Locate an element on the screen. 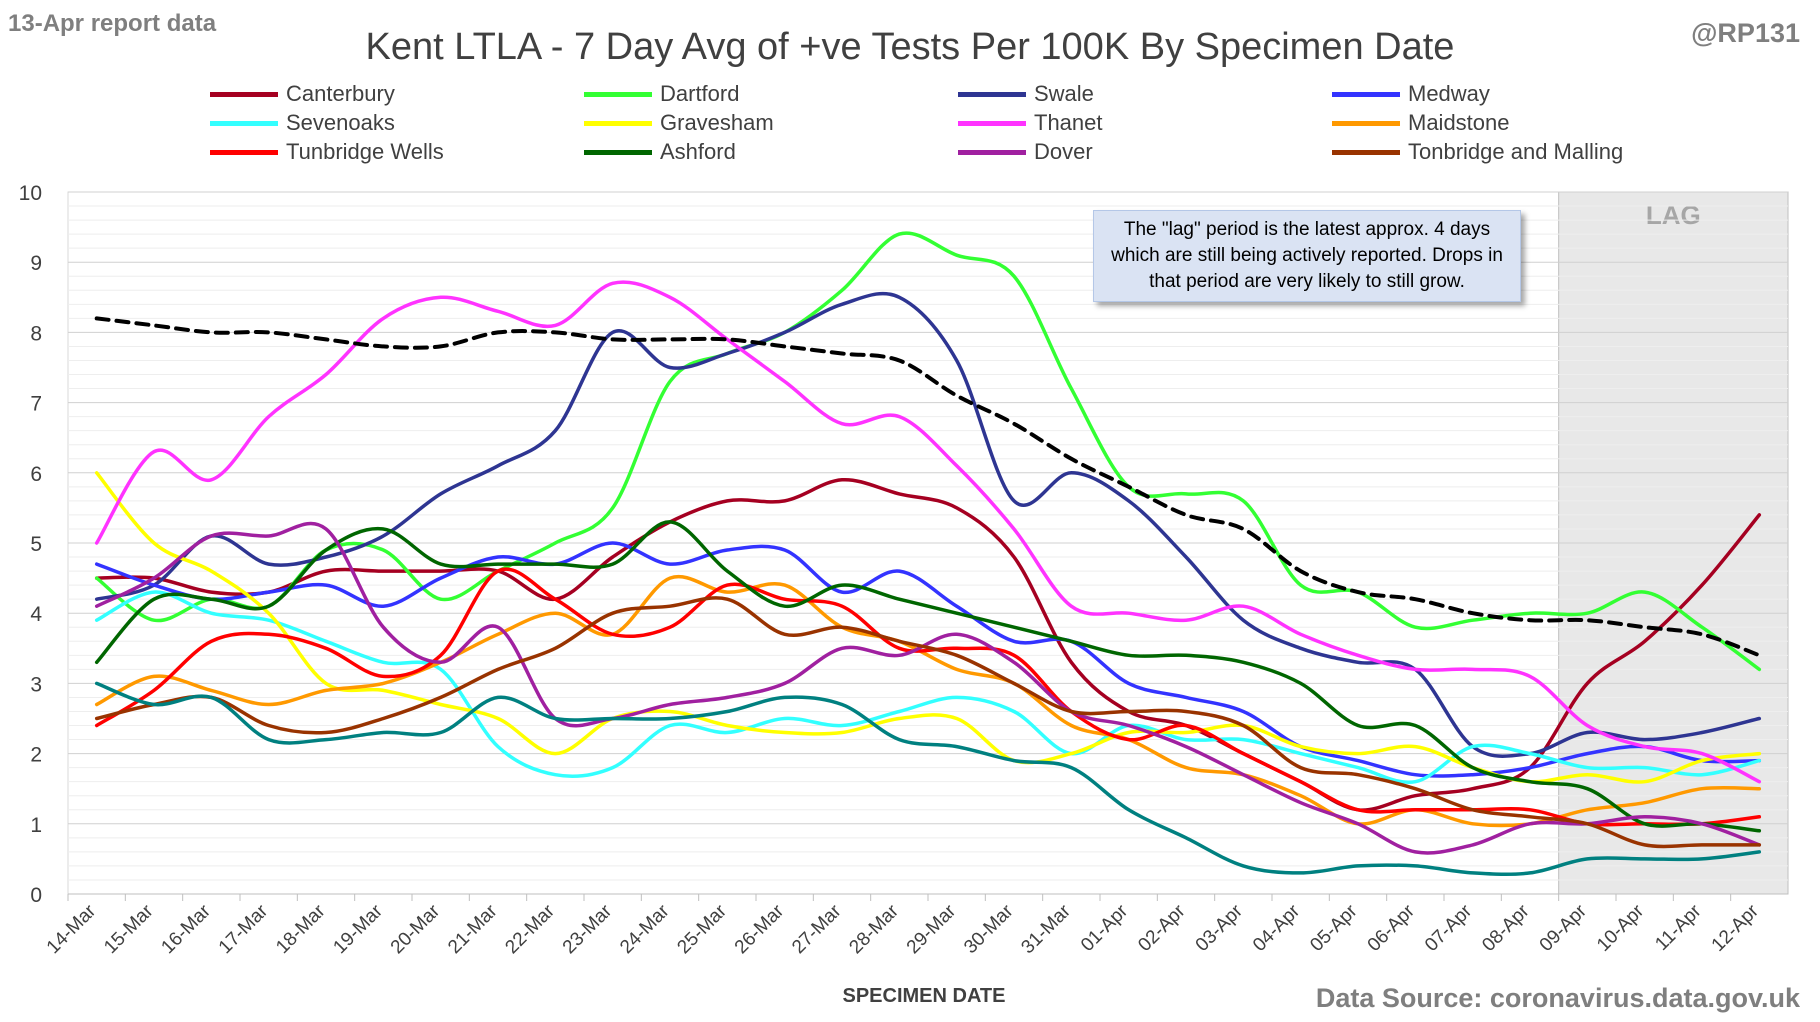 The width and height of the screenshot is (1820, 1022). legend-label: Maidstone is located at coordinates (1459, 122).